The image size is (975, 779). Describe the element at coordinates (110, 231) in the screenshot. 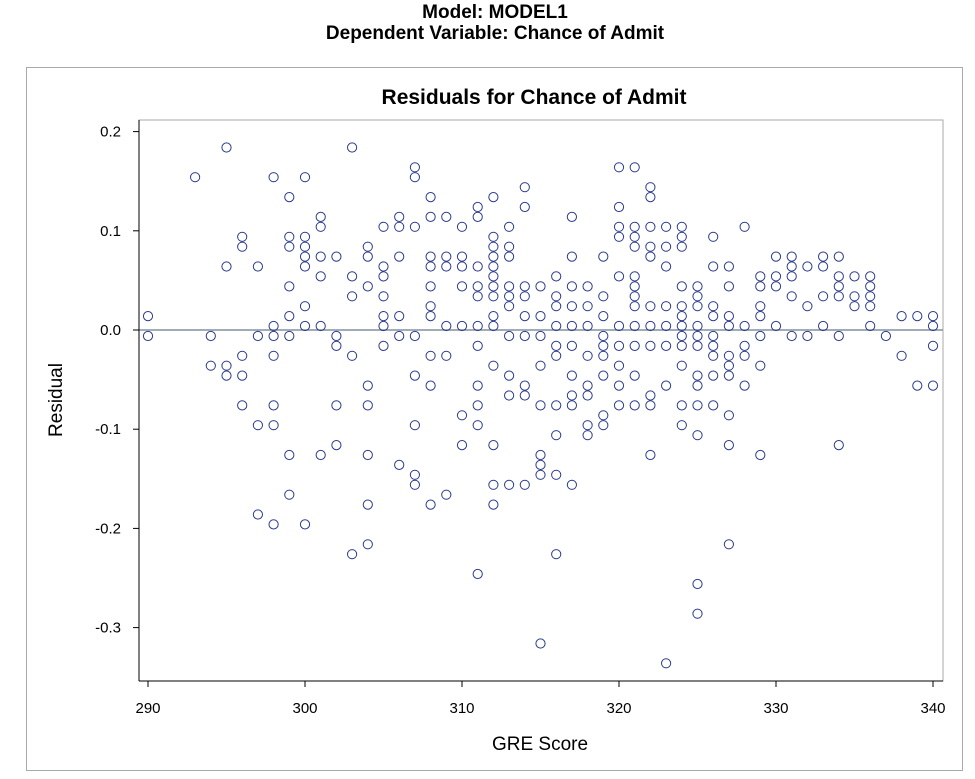

I see `y-tick-label: 0.1` at that location.